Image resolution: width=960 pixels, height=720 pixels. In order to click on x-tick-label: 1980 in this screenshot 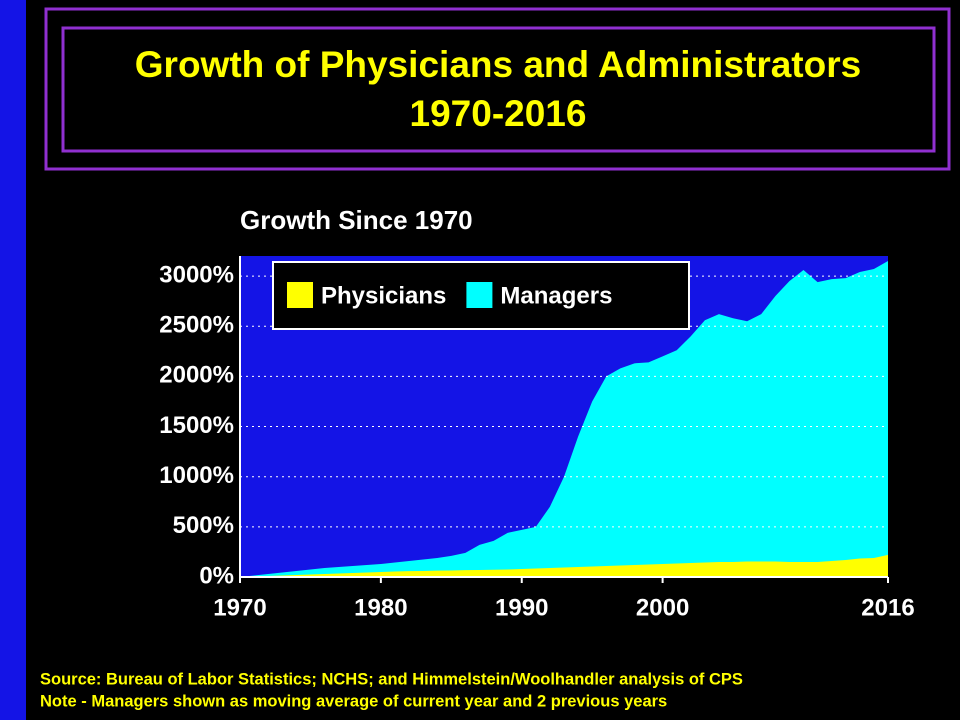, I will do `click(380, 607)`.